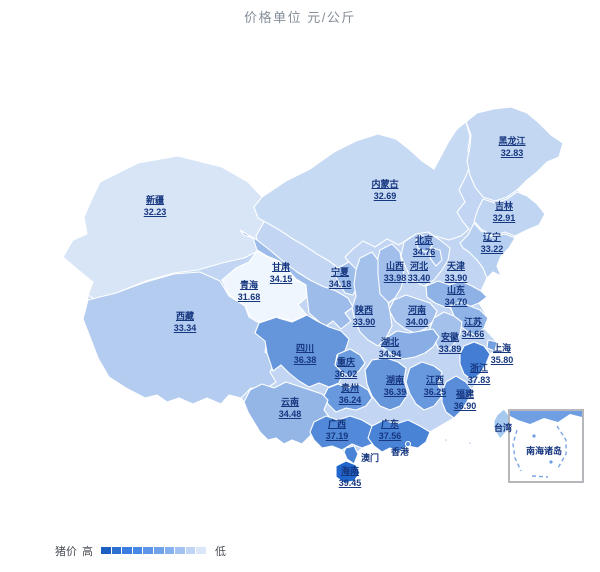 The height and width of the screenshot is (572, 600). I want to click on province-shape-zhejiang, so click(475, 361).